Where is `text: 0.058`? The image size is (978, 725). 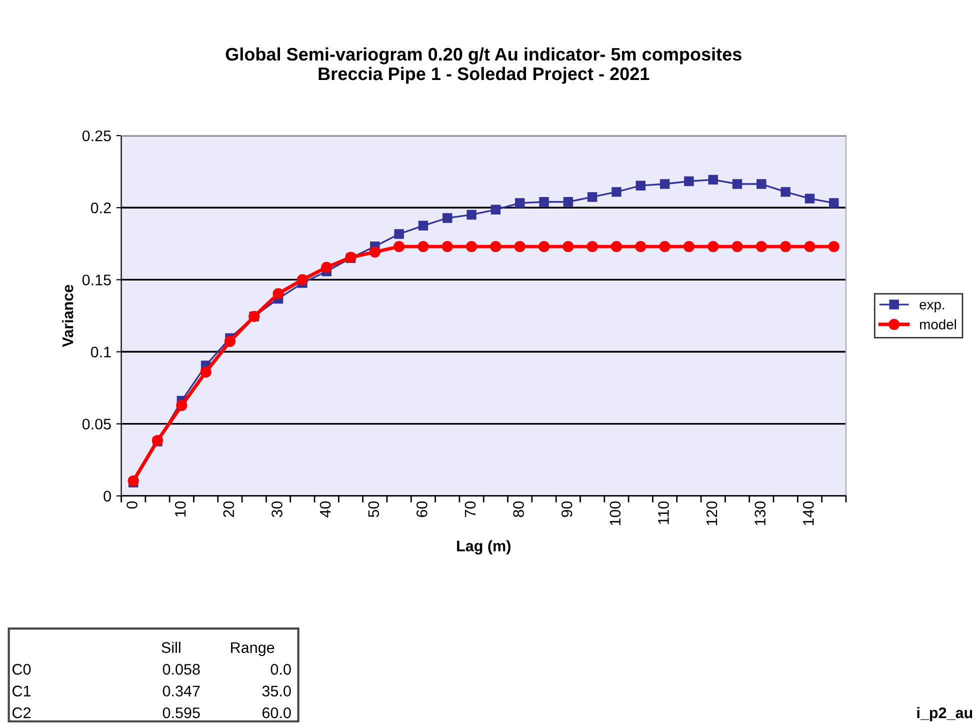
text: 0.058 is located at coordinates (181, 669).